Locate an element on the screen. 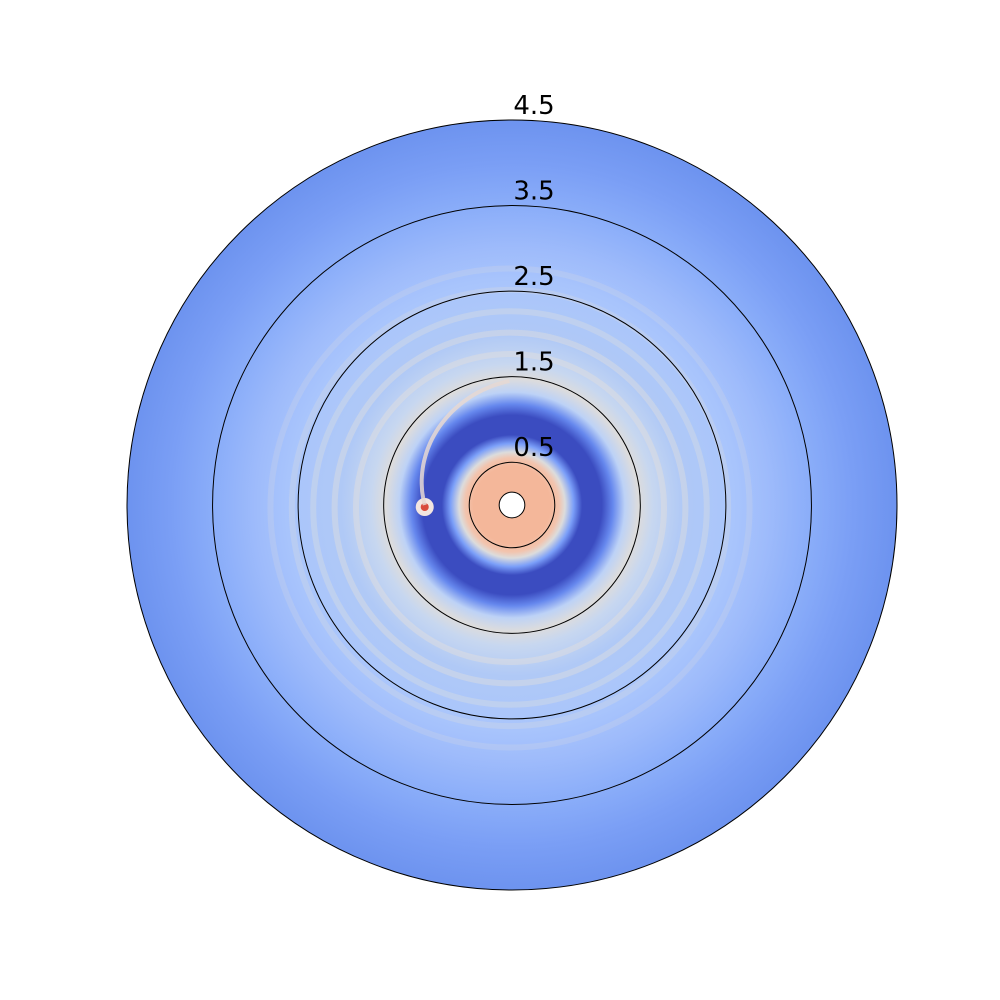 Image resolution: width=1000 pixels, height=1000 pixels. density-wave-band is located at coordinates (510, 508).